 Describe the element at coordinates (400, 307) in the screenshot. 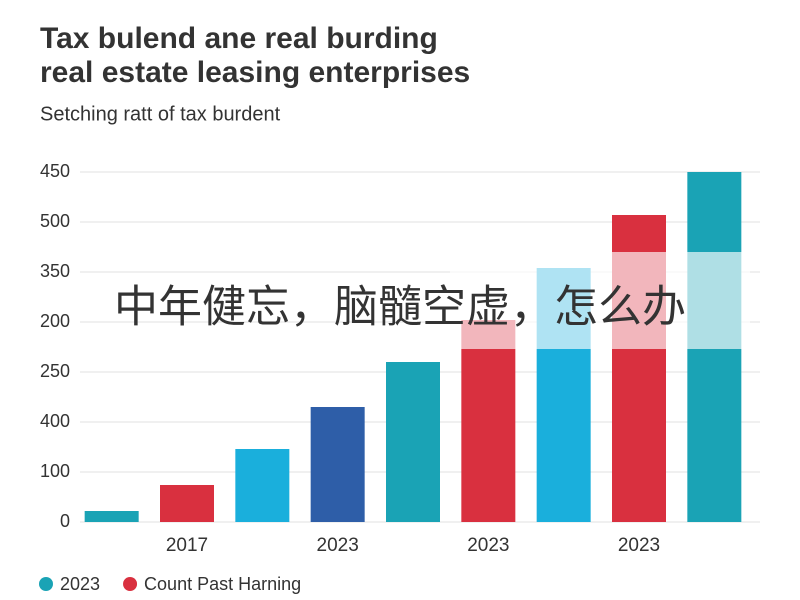

I see `overlay-text: 中年健忘，脑髓空虚，怎么办` at that location.